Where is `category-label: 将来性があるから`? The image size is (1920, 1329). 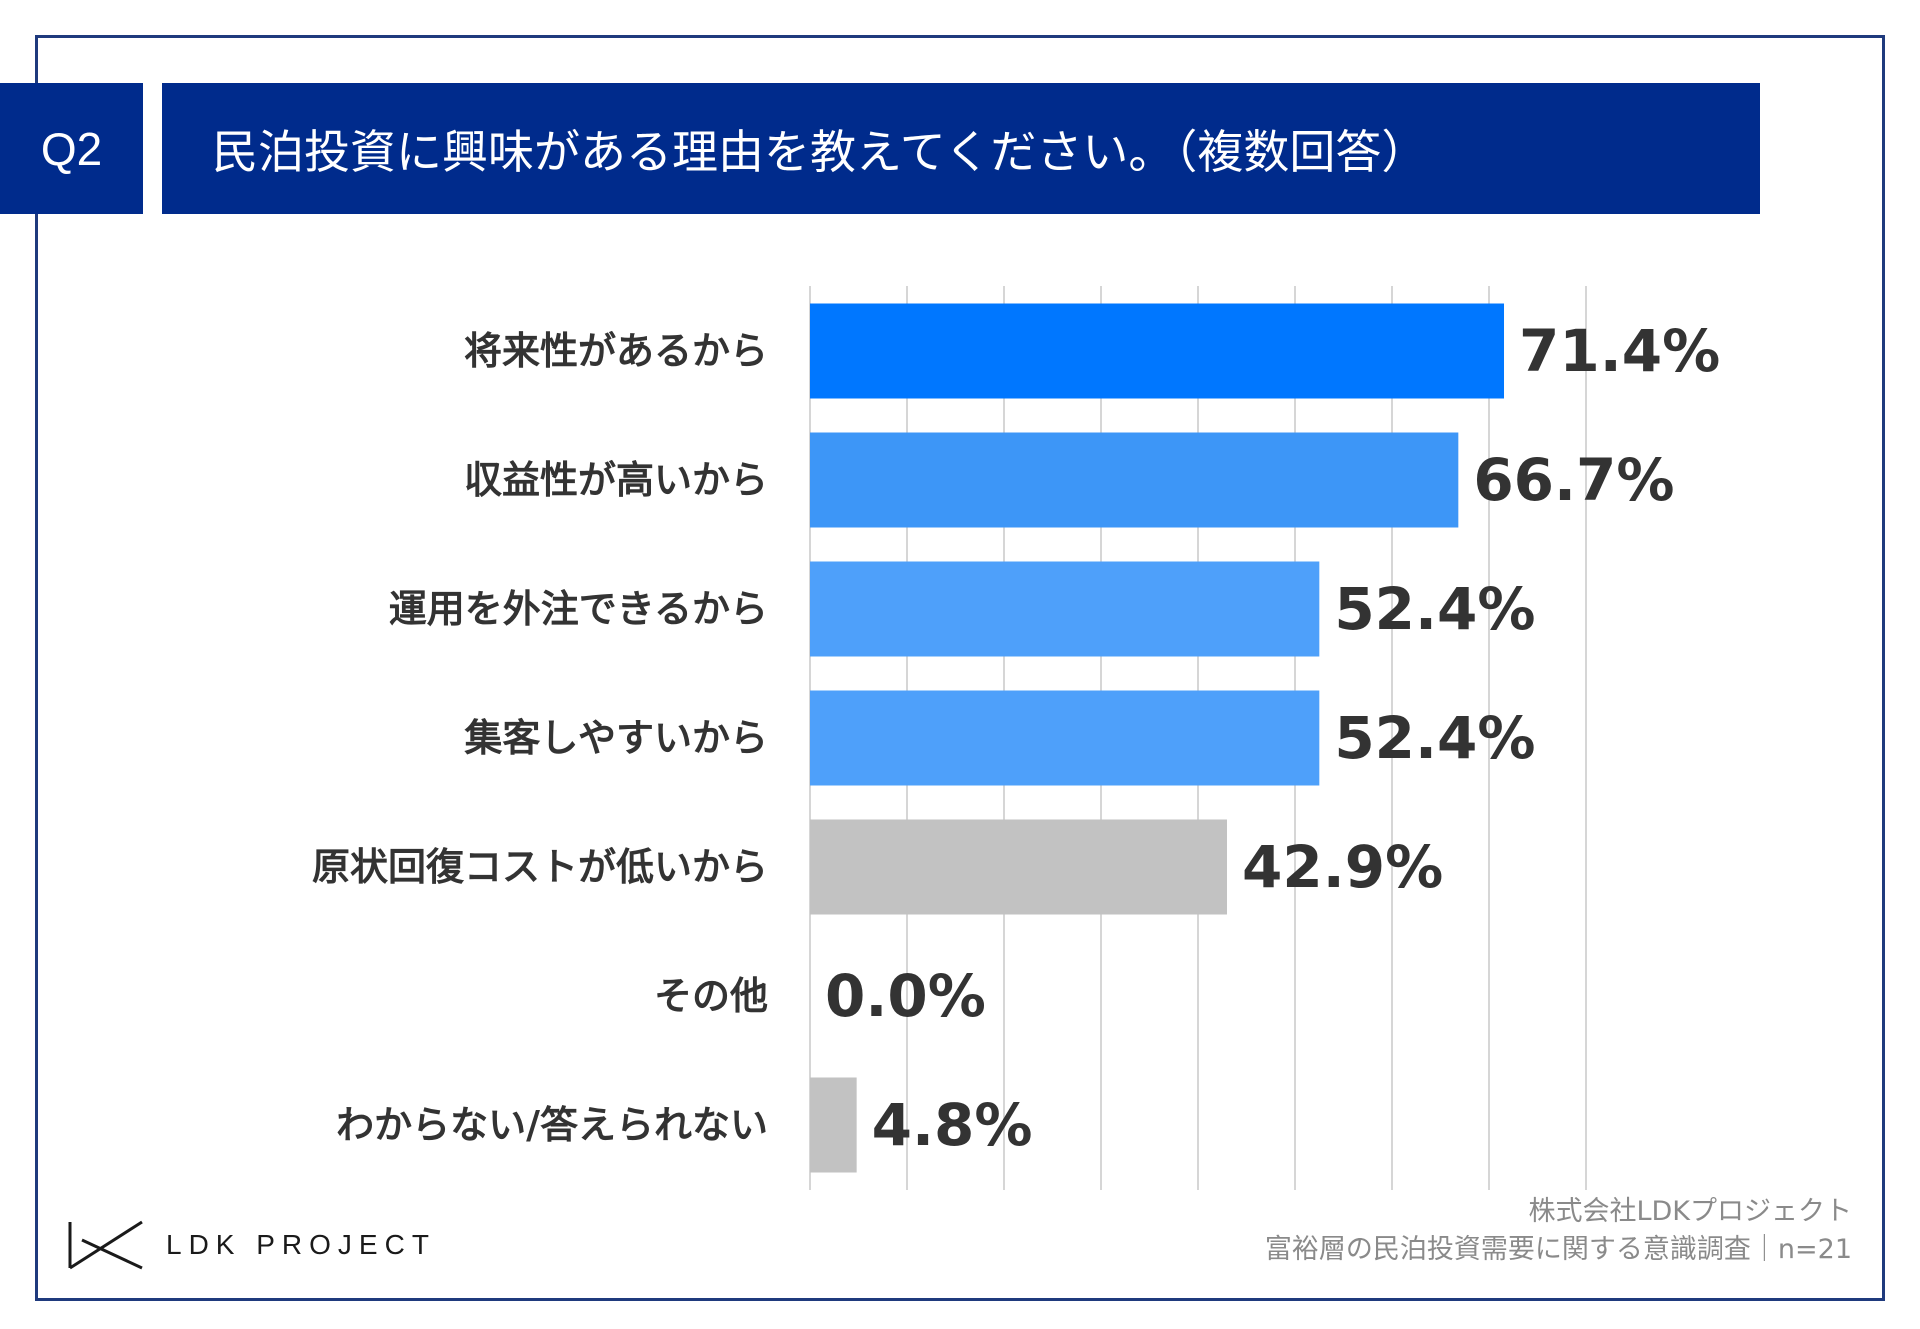
category-label: 将来性があるから is located at coordinates (616, 351).